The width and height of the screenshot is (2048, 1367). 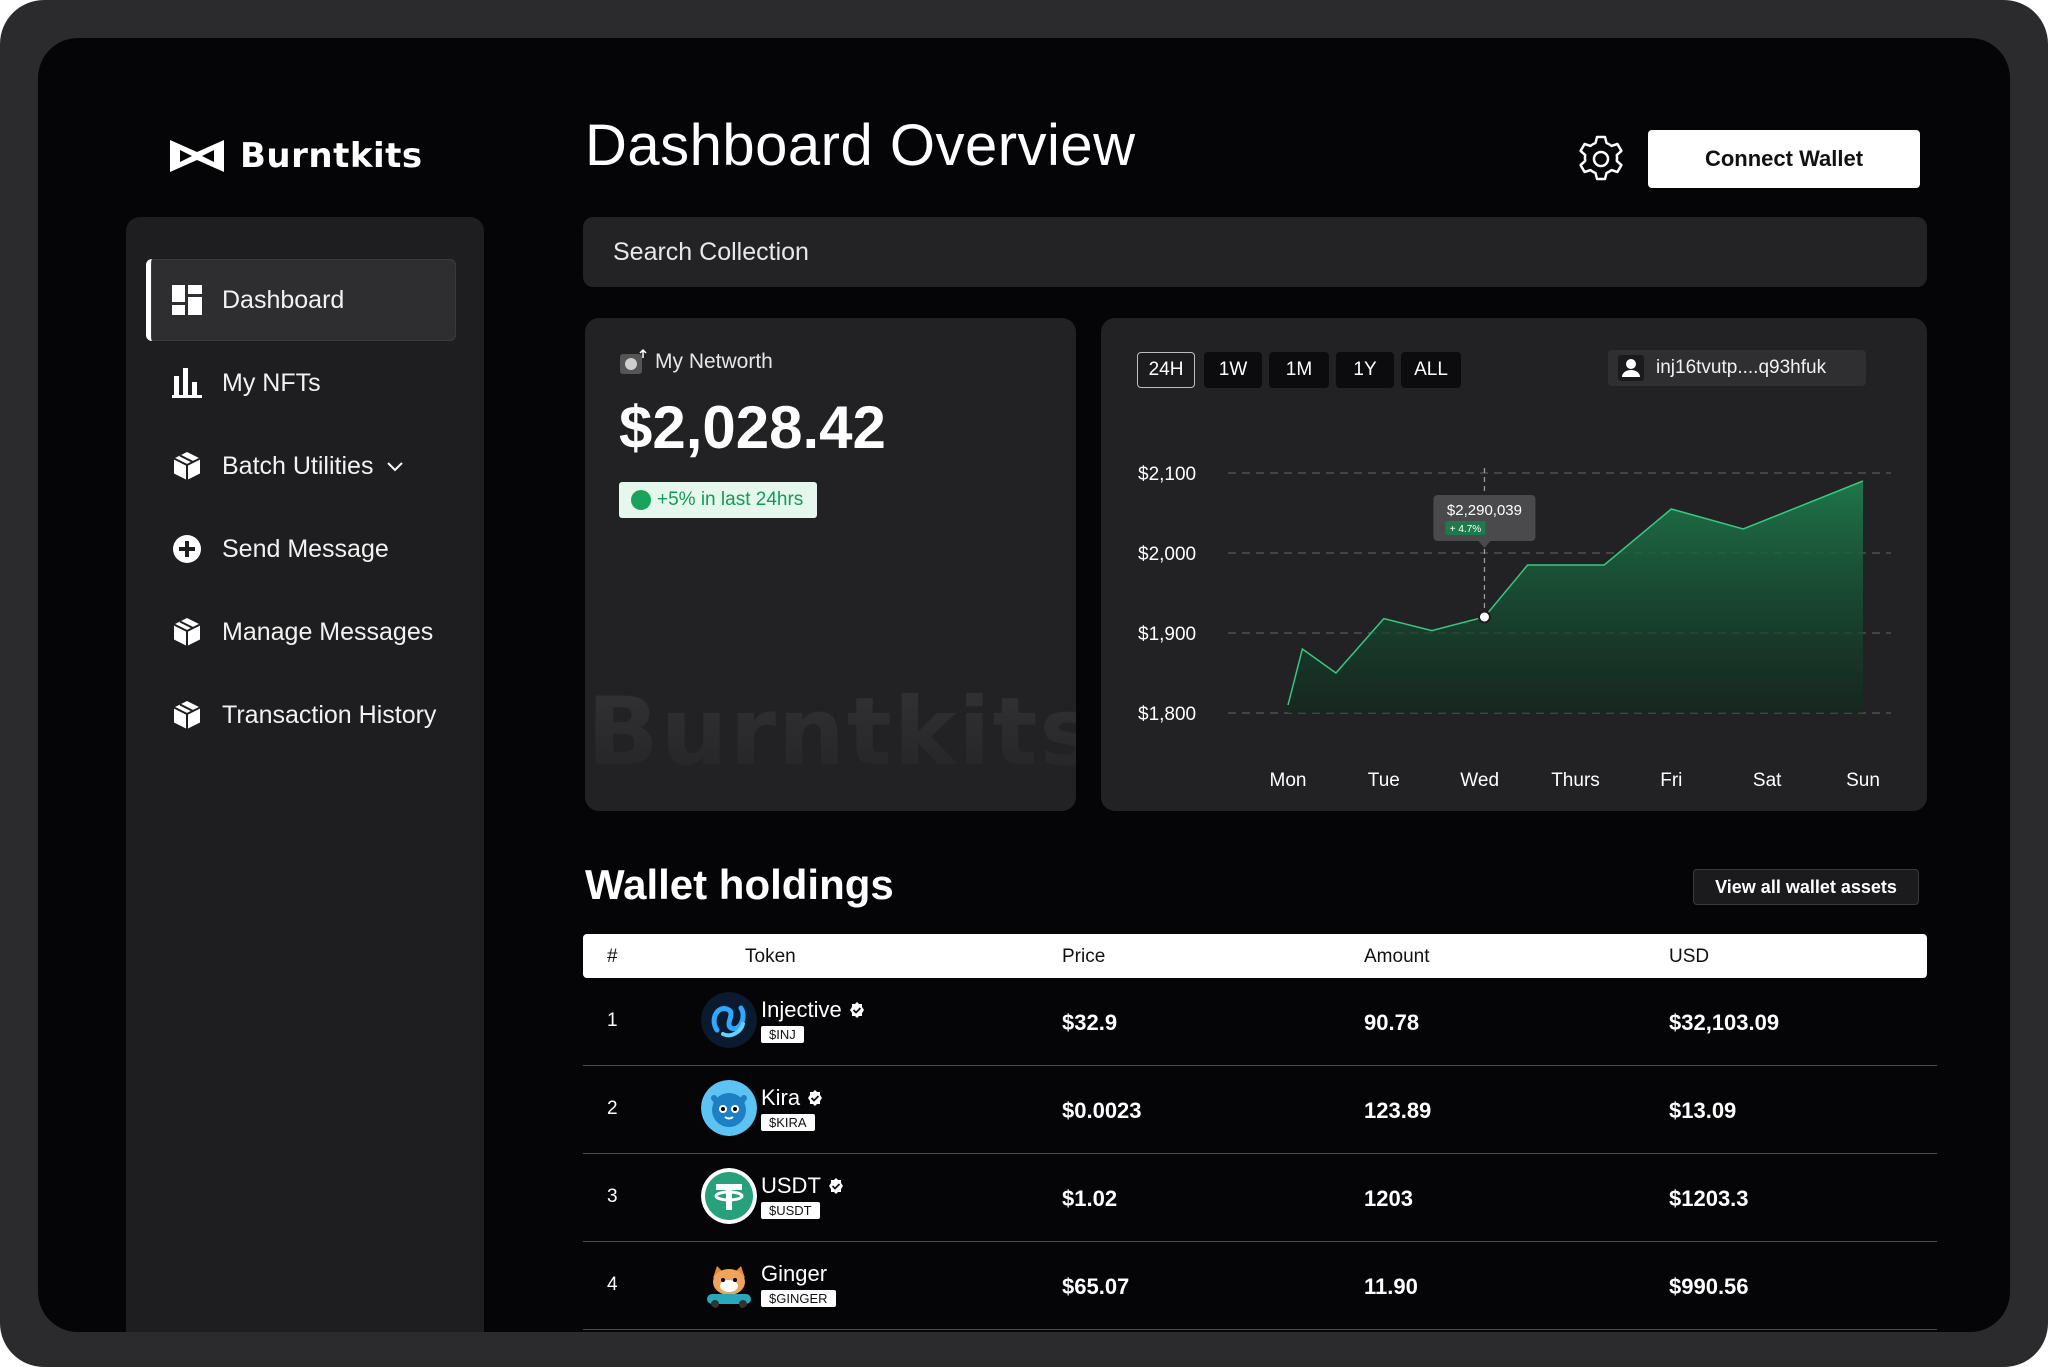 I want to click on bar-chart-icon, so click(x=187, y=383).